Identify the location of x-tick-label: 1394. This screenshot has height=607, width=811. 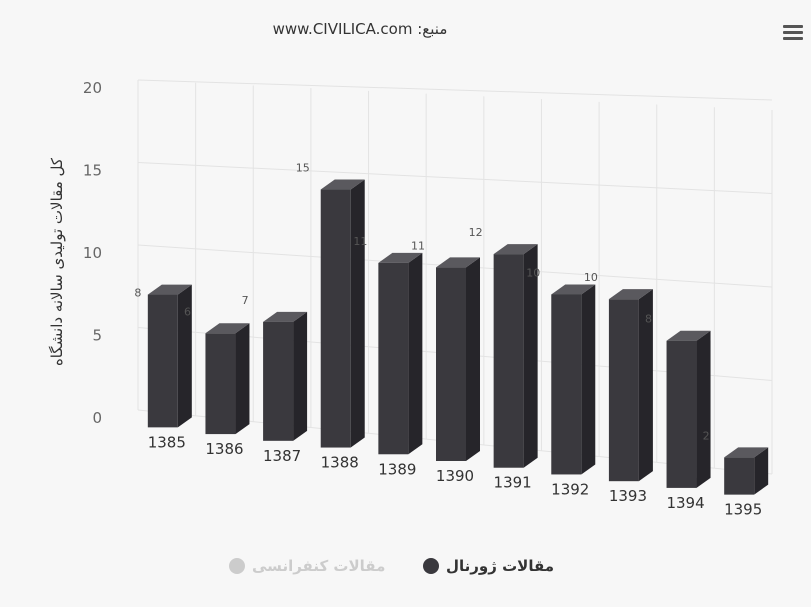
(685, 503).